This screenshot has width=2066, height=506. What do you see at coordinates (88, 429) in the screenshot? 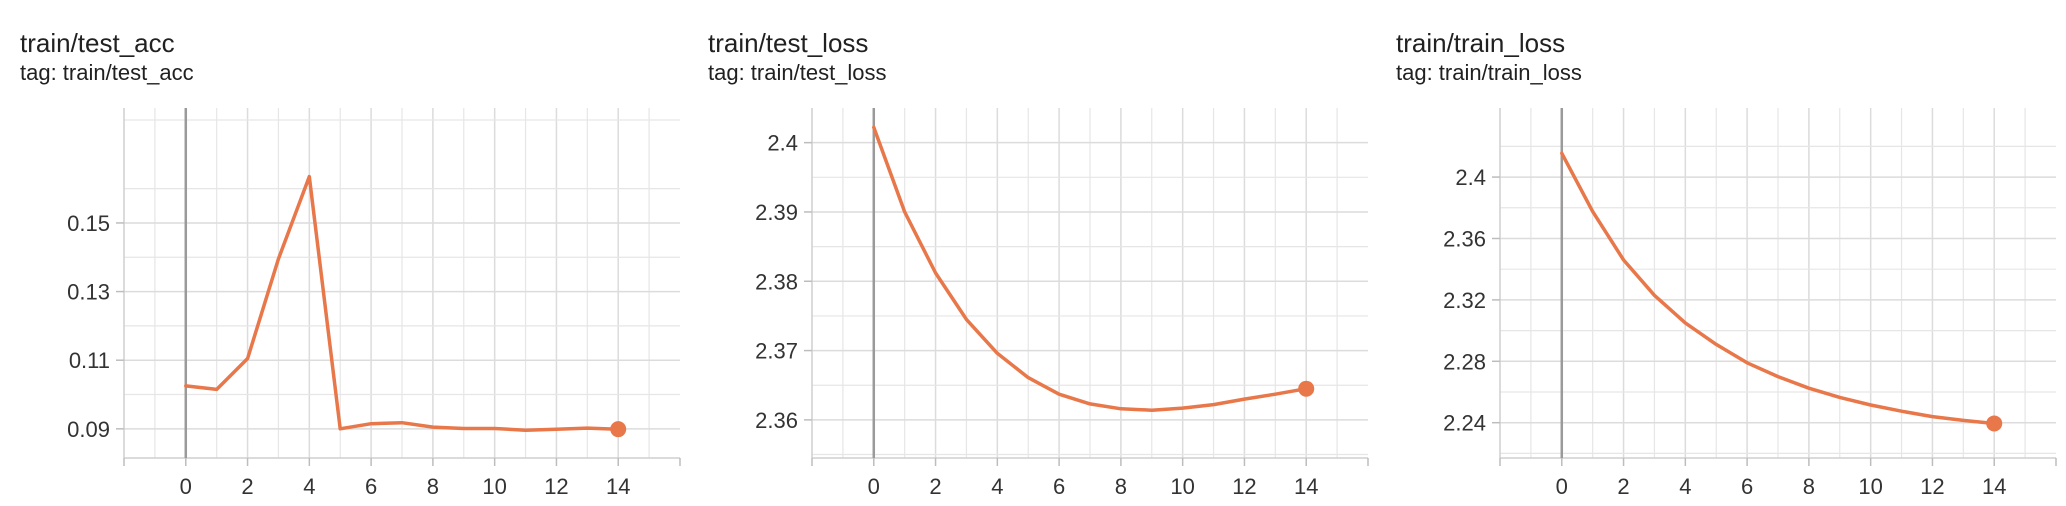
I see `y-tick-label: 0.09` at bounding box center [88, 429].